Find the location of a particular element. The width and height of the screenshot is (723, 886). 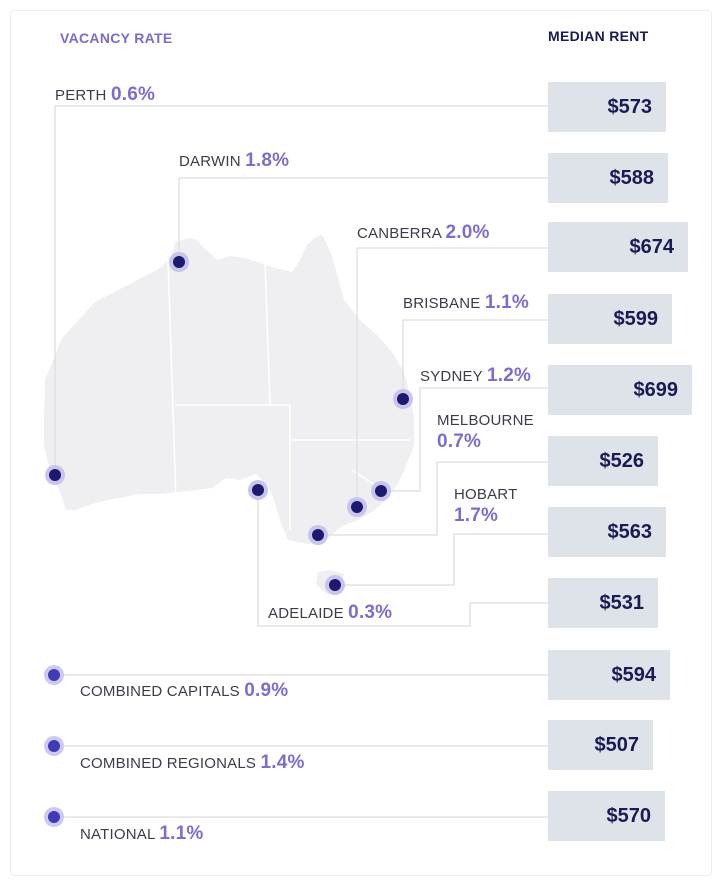

vacancy-rate-value: 0.7% is located at coordinates (459, 441).